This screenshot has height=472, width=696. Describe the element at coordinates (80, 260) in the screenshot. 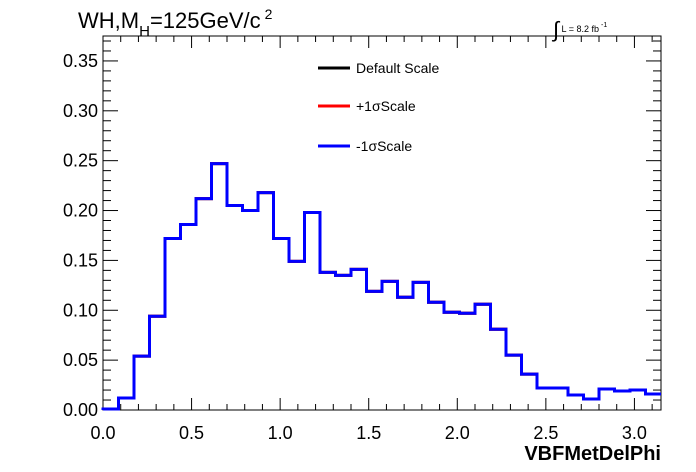

I see `y-tick-label: 0.15` at that location.